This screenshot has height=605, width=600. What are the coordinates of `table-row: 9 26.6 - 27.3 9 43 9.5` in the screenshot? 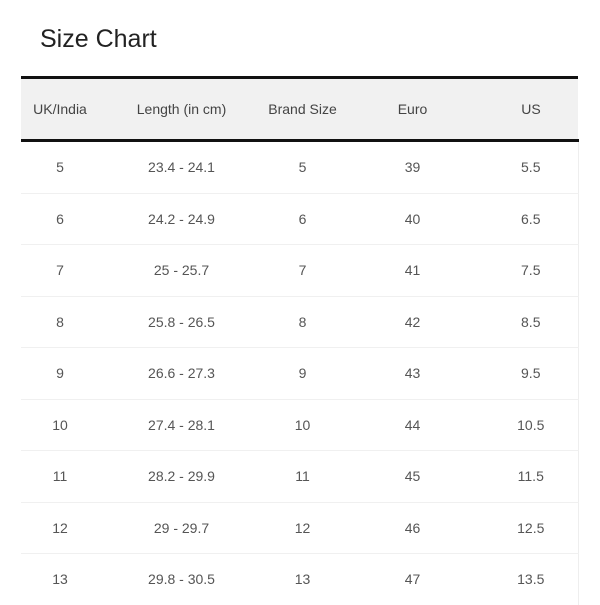 It's located at (299, 373).